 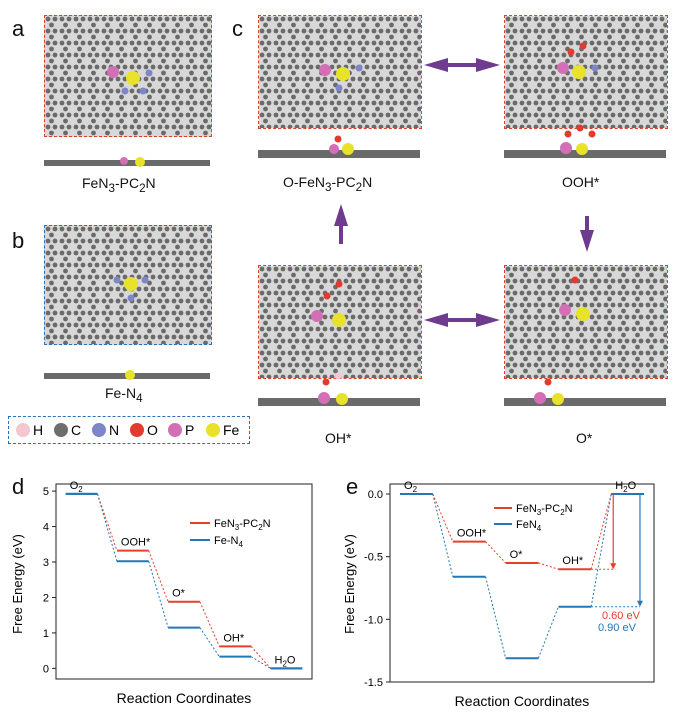 What do you see at coordinates (77, 487) in the screenshot?
I see `d-step-label: O2` at bounding box center [77, 487].